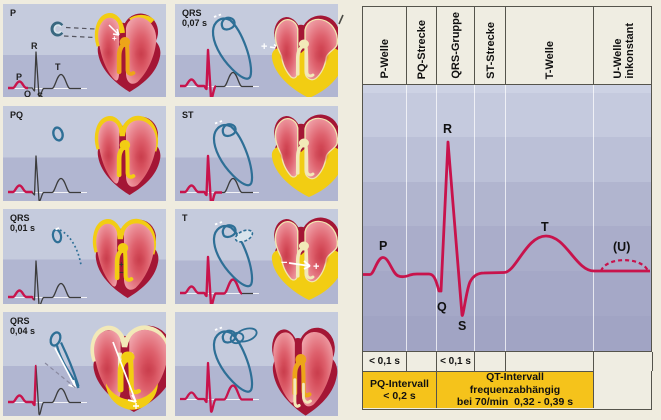 Image resolution: width=661 pixels, height=420 pixels. Describe the element at coordinates (27, 93) in the screenshot. I see `svg-text: Q` at that location.